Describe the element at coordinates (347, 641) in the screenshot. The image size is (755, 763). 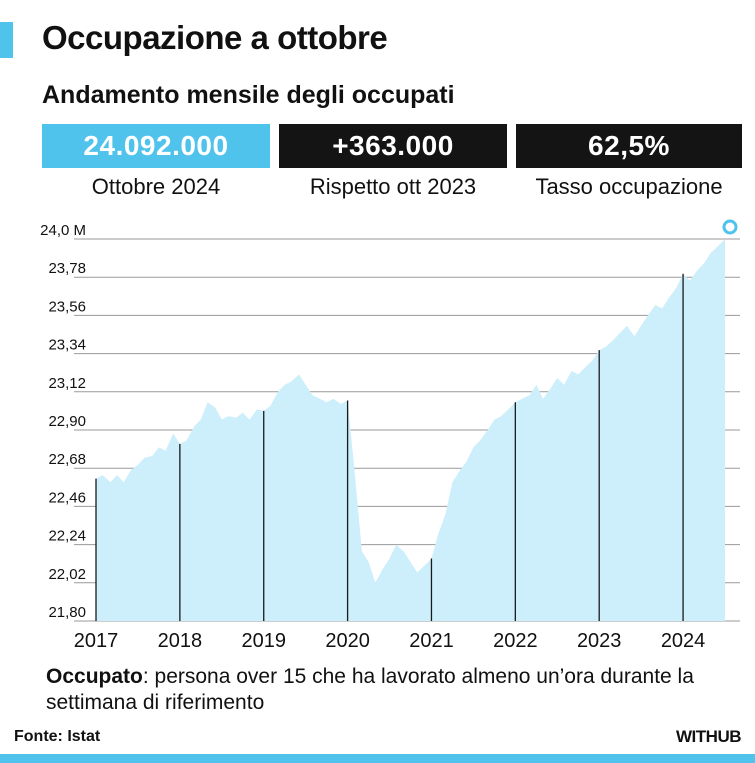
I see `x-tick-label: 2020` at that location.